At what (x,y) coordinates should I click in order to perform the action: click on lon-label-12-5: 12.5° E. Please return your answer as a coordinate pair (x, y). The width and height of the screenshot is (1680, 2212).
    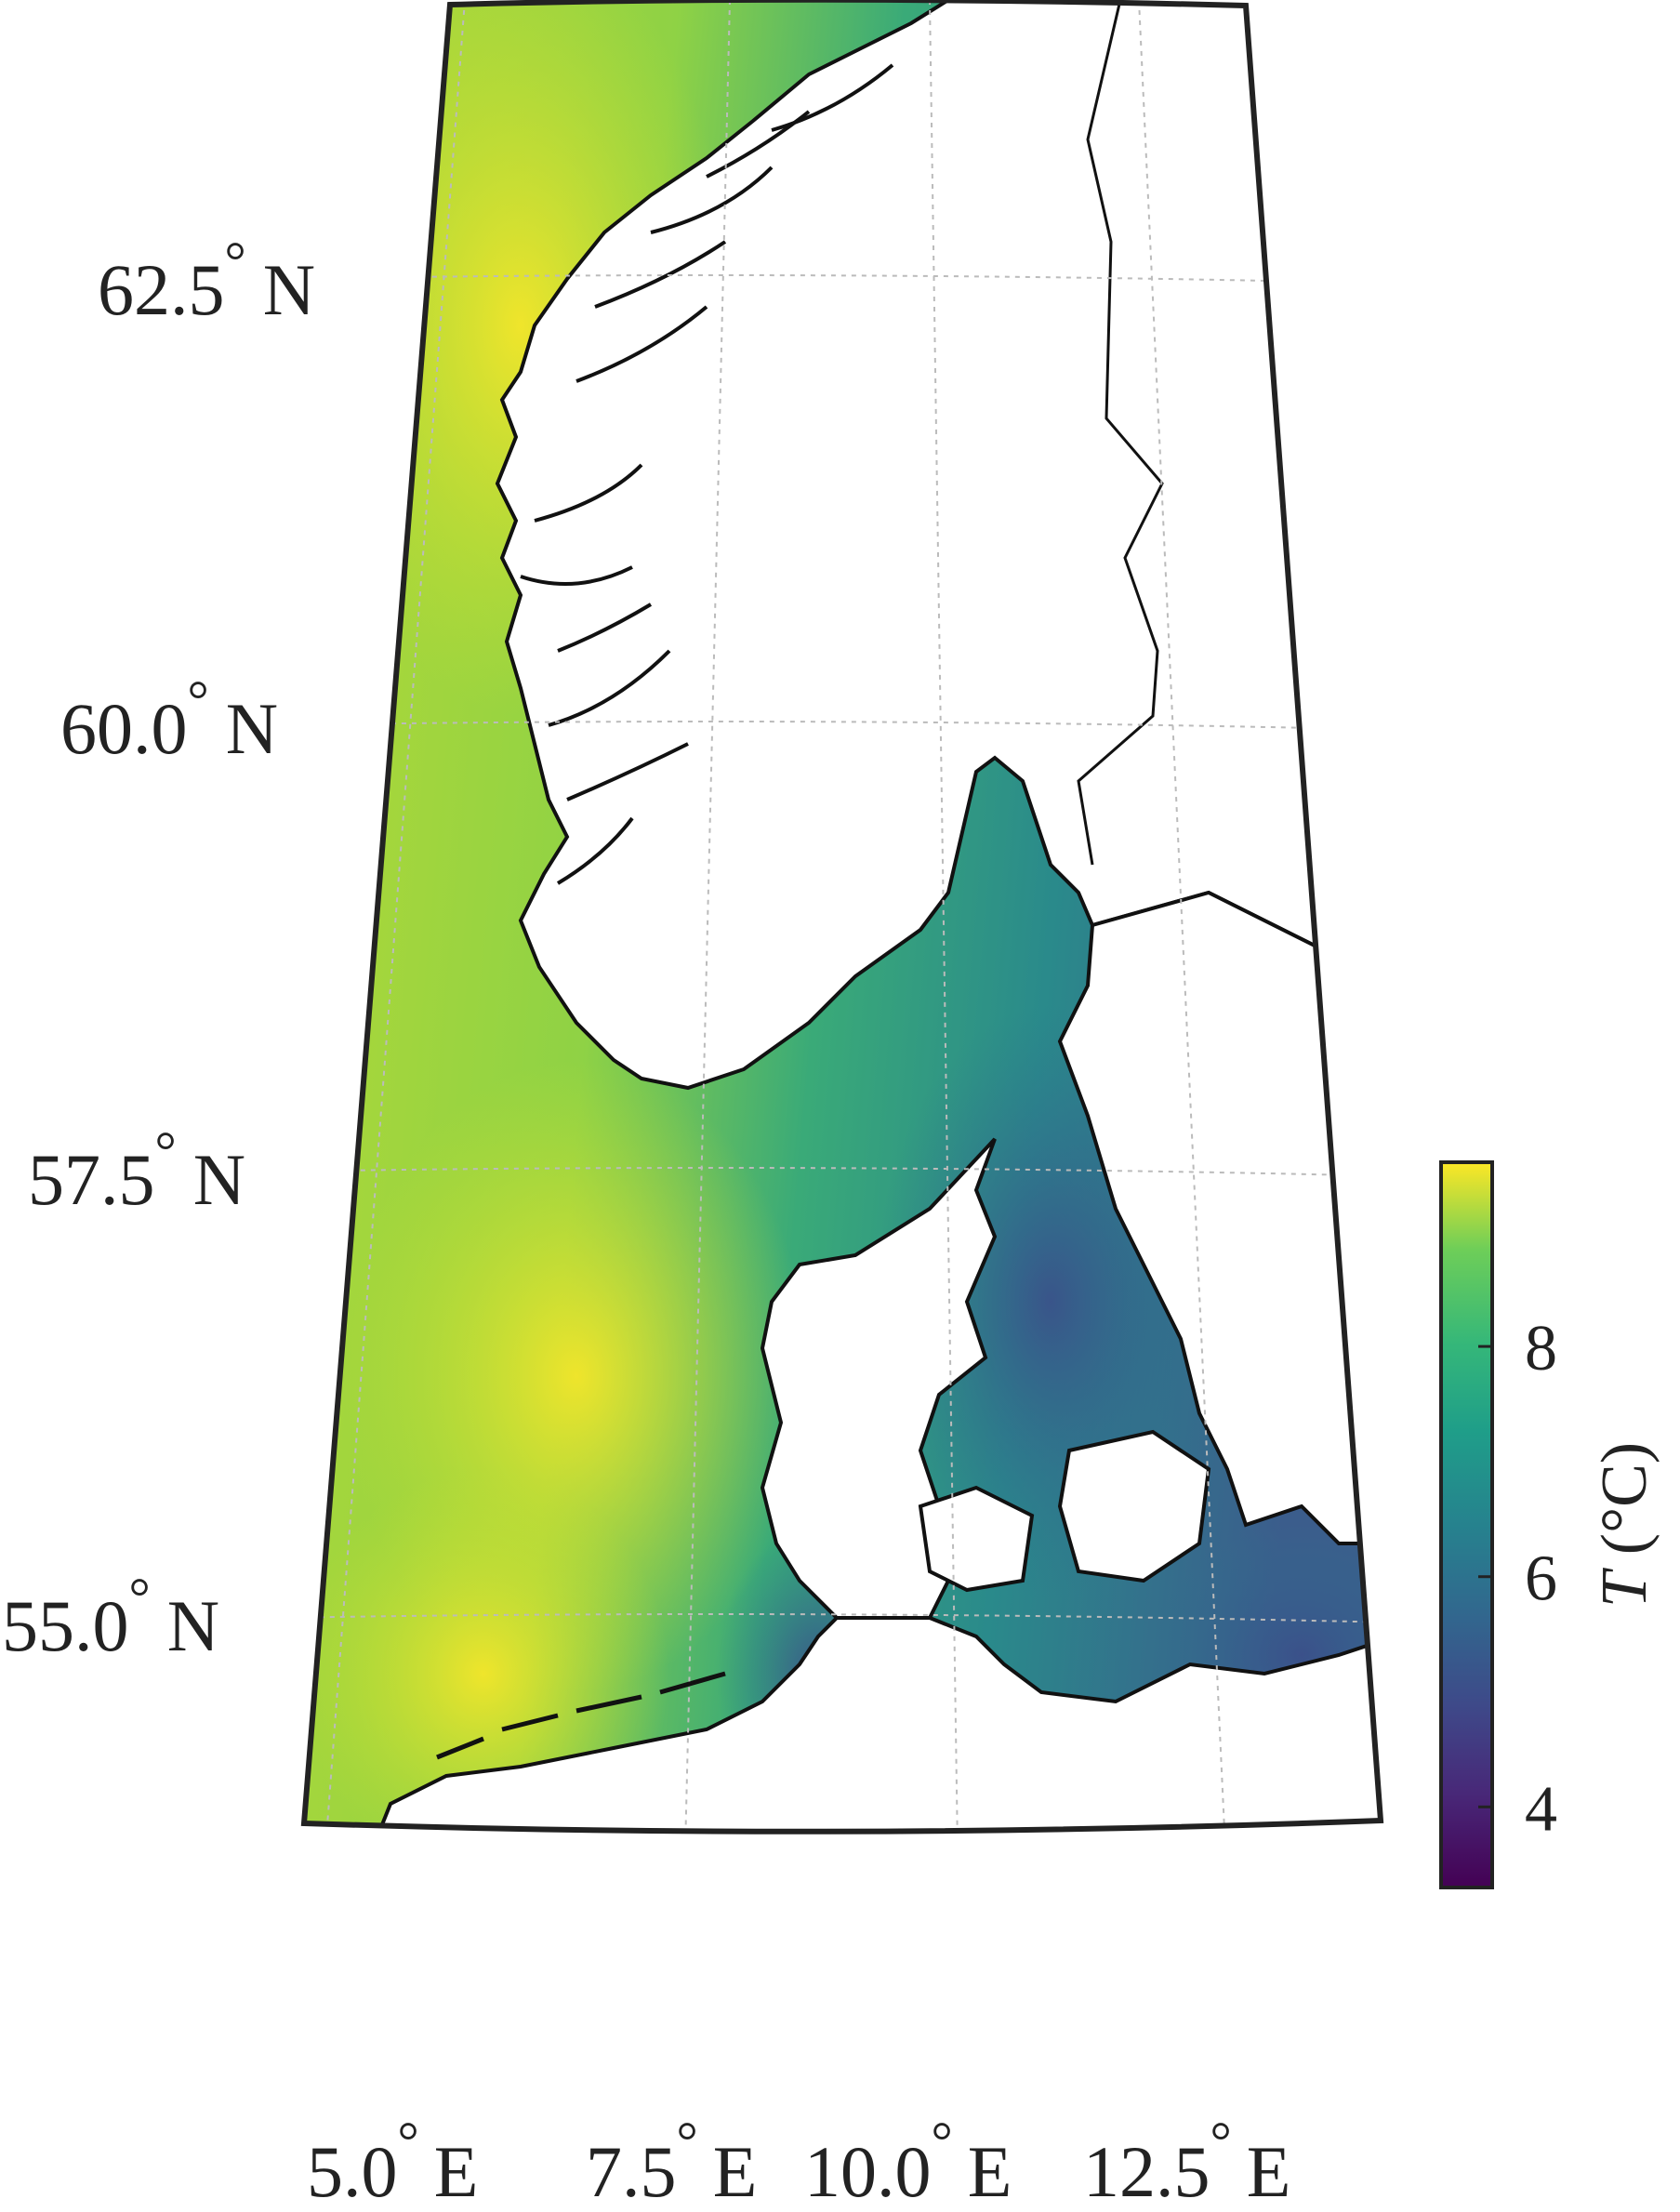
    Looking at the image, I should click on (1186, 2161).